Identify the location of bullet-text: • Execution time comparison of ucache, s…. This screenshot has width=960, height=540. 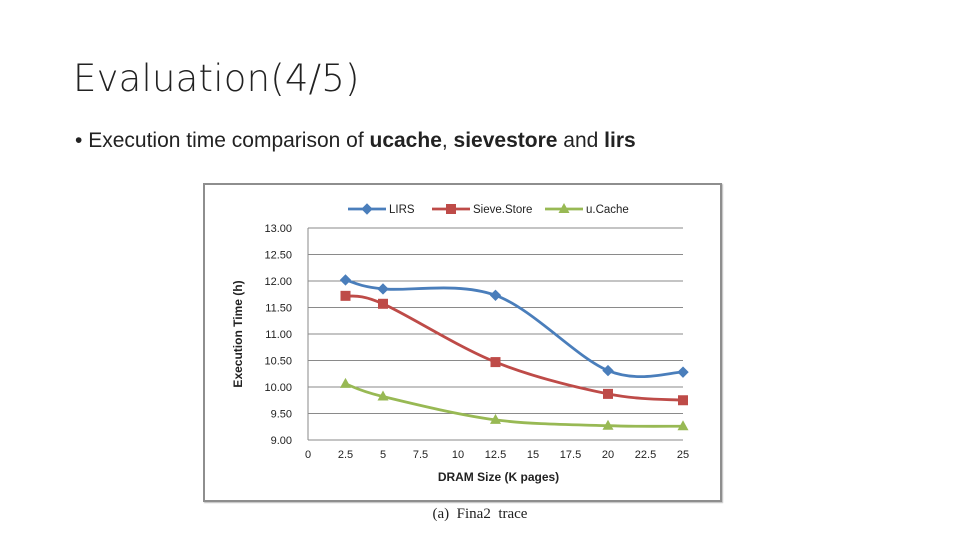
(355, 141).